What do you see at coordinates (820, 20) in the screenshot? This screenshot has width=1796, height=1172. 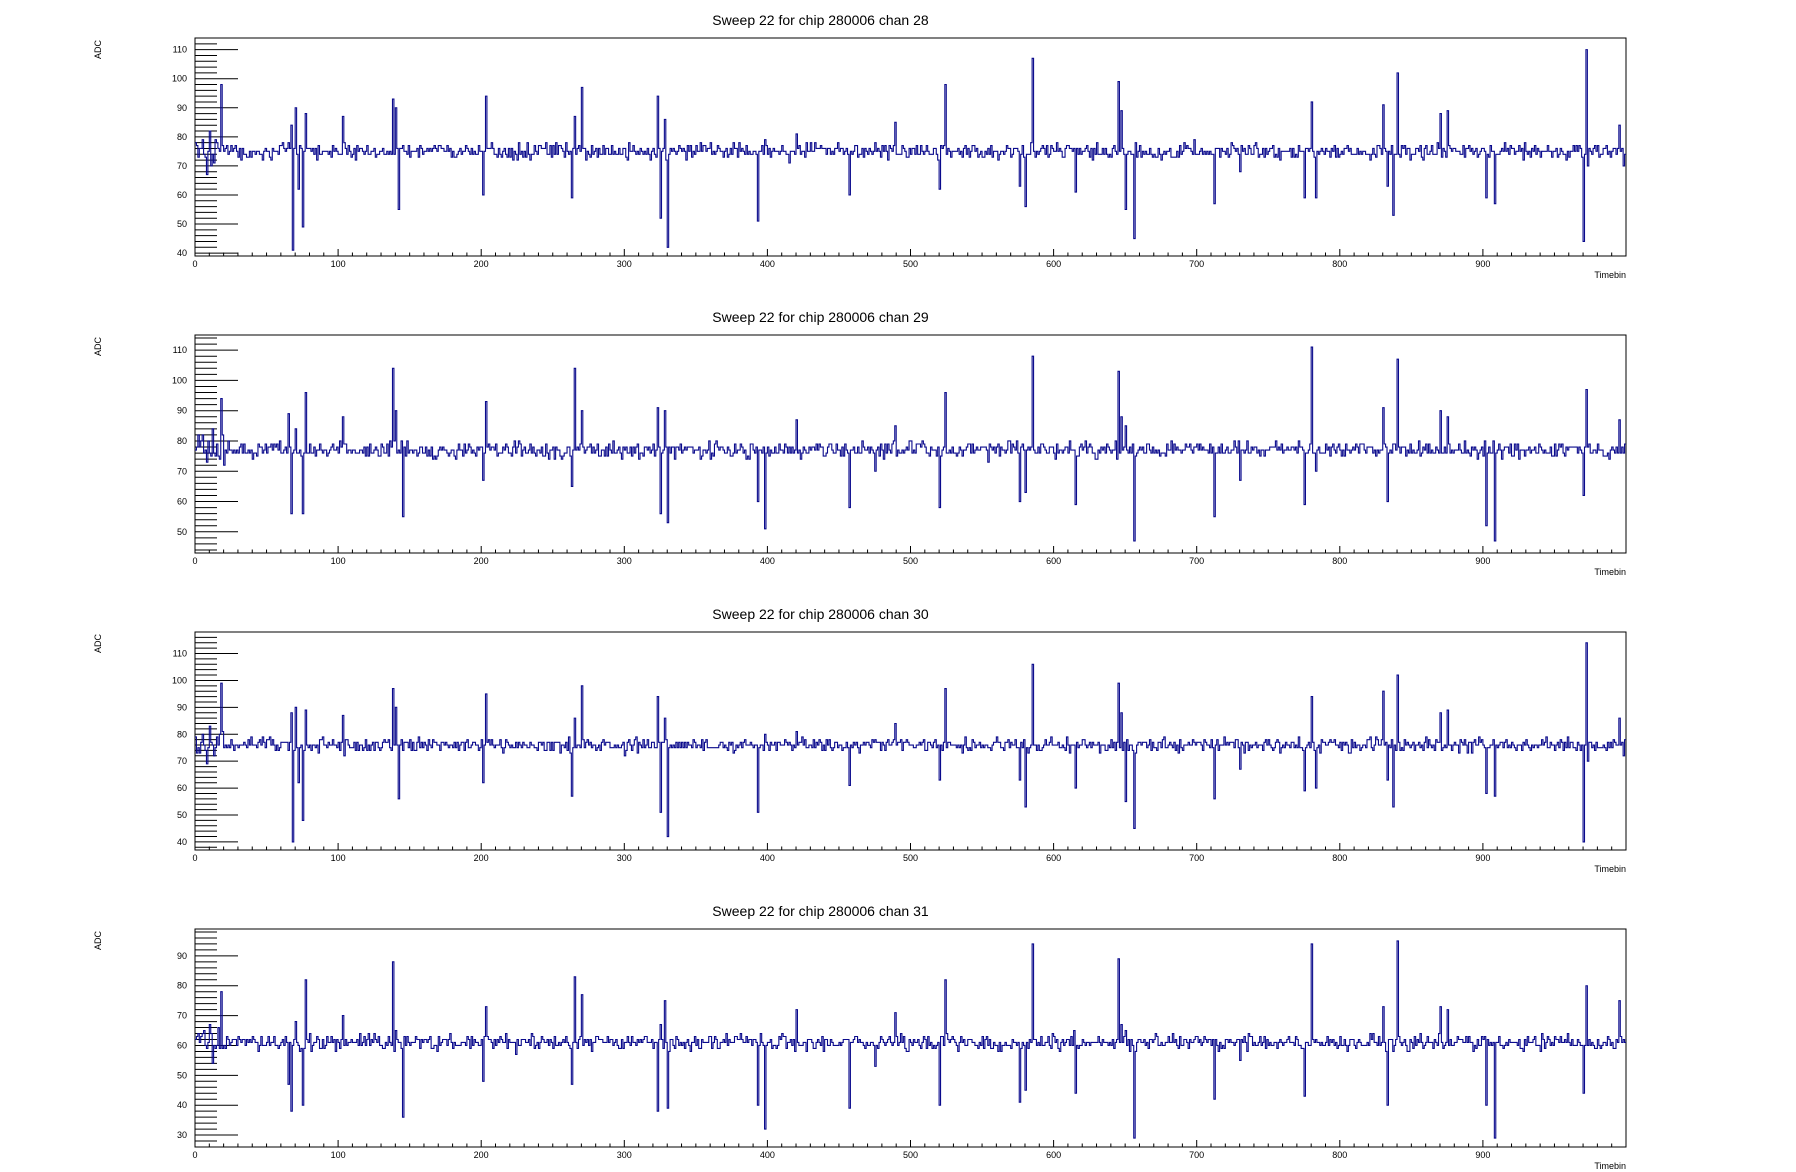 I see `chart-title: Sweep 22 for chip 280006 chan 28` at bounding box center [820, 20].